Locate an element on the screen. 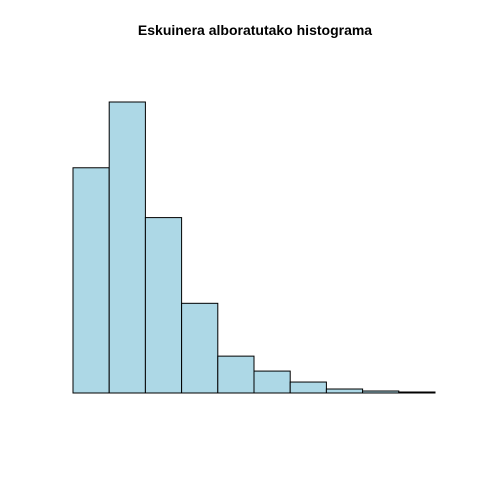 The width and height of the screenshot is (480, 480). chart-title: Eskuinera alboratutako histograma is located at coordinates (255, 30).